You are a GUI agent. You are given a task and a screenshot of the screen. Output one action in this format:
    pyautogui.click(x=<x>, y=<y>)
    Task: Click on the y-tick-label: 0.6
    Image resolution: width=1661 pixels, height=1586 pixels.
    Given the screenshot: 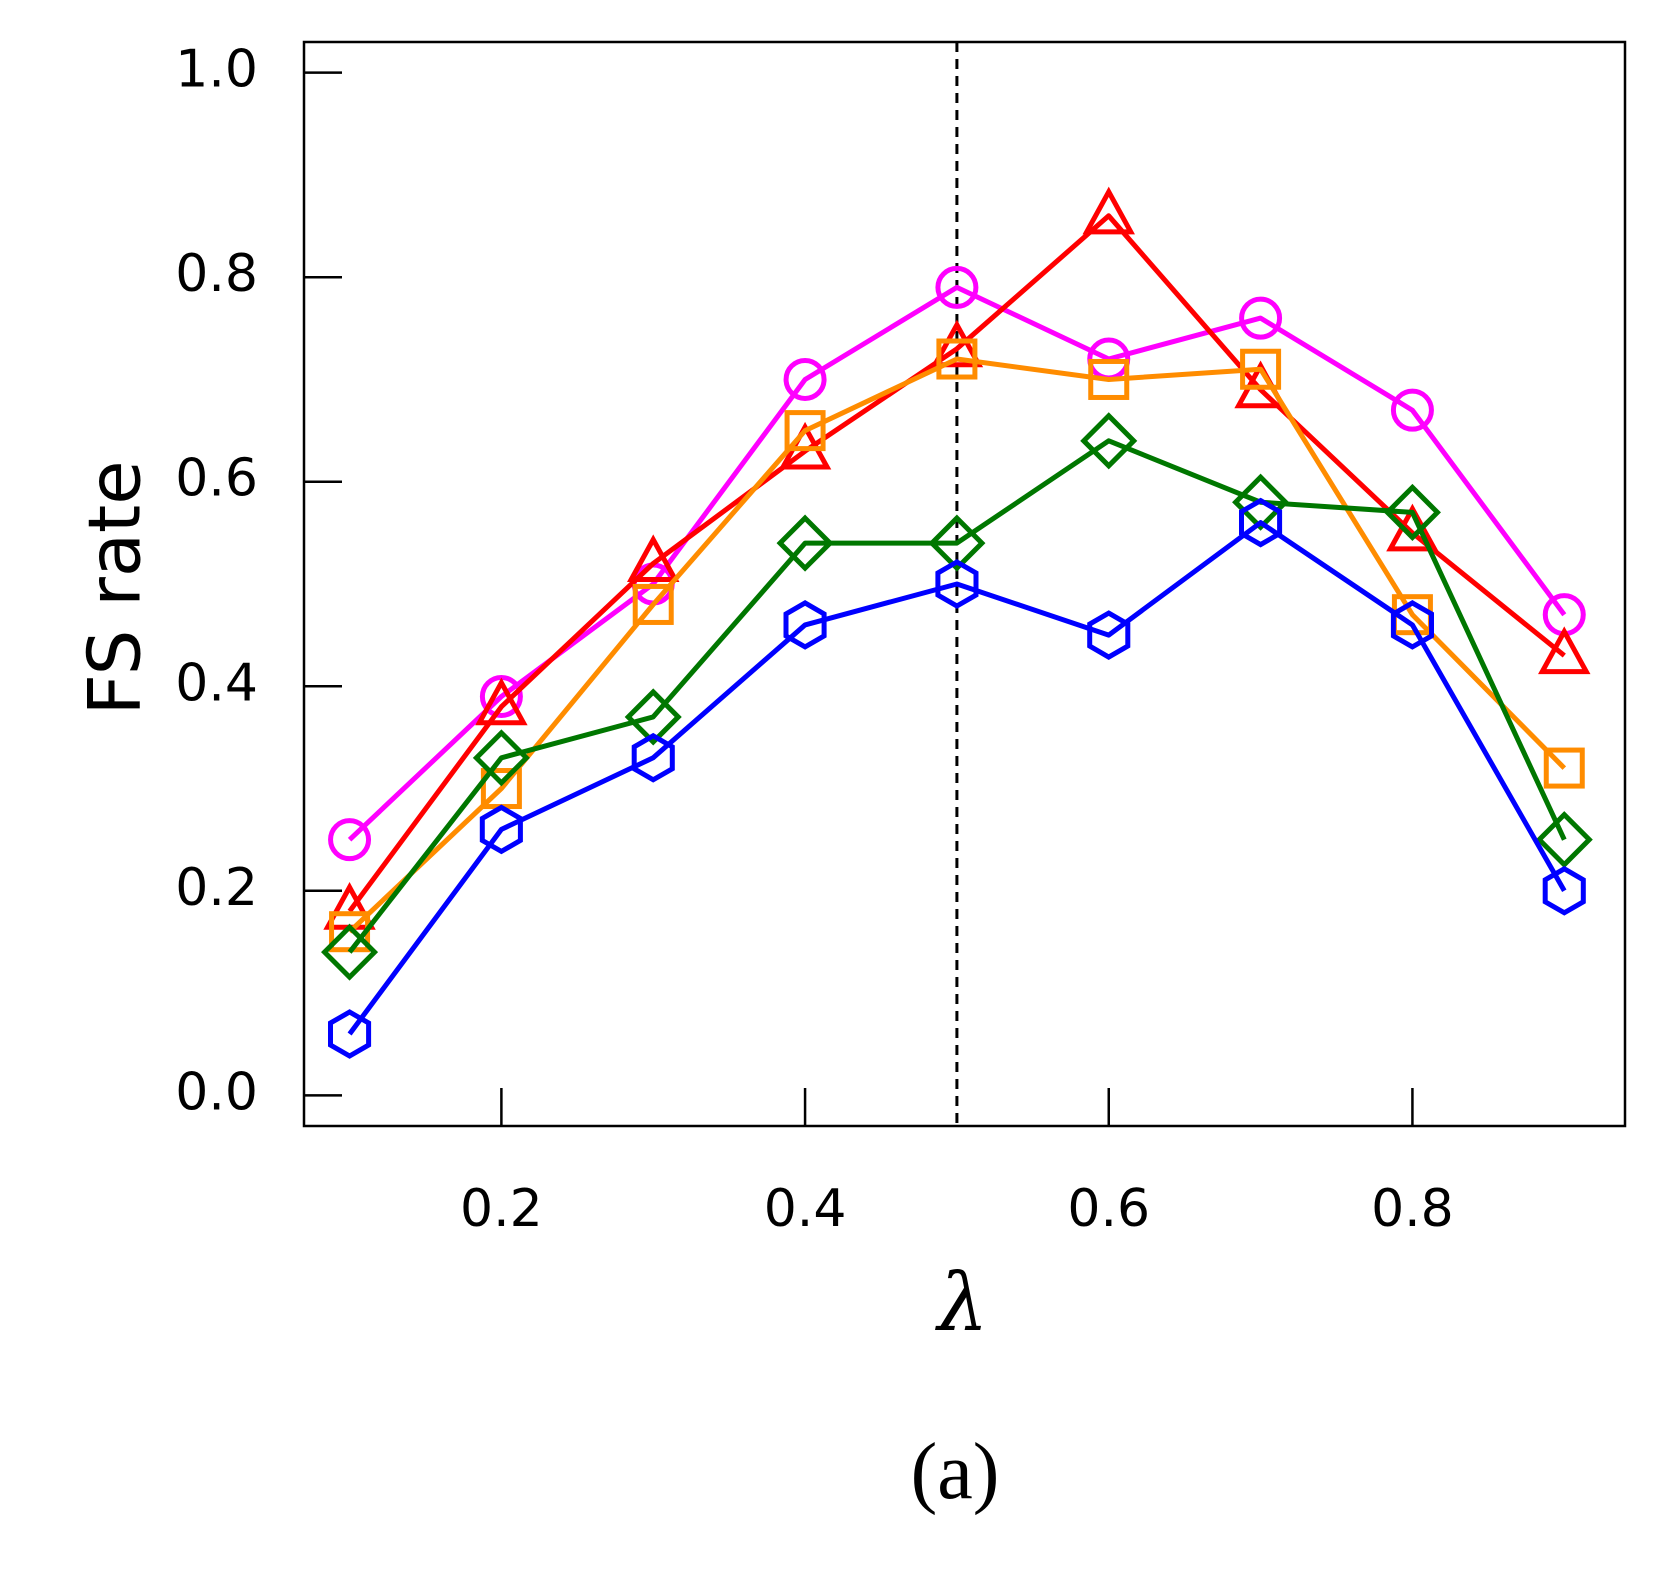 What is the action you would take?
    pyautogui.click(x=216, y=479)
    